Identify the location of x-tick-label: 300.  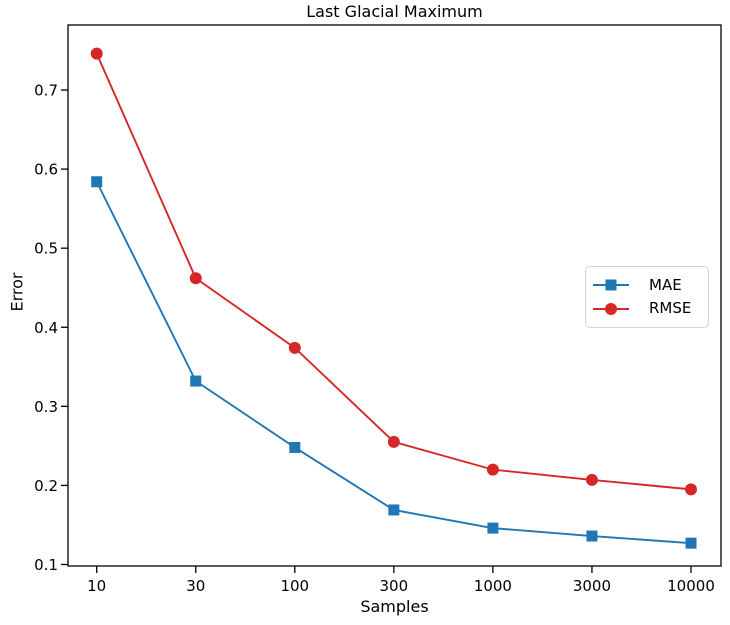
(394, 586).